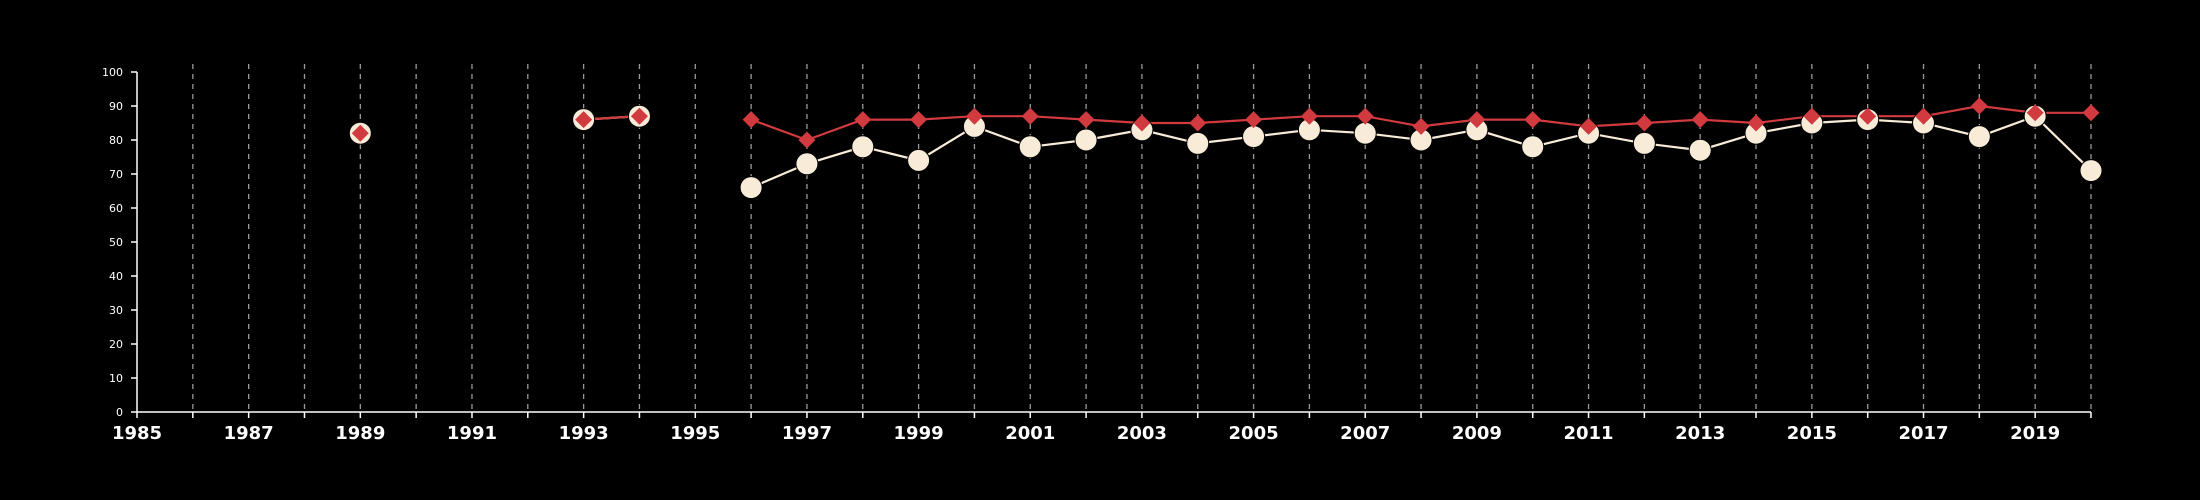 This screenshot has height=500, width=2200. What do you see at coordinates (695, 433) in the screenshot?
I see `x-tick-label: 1995` at bounding box center [695, 433].